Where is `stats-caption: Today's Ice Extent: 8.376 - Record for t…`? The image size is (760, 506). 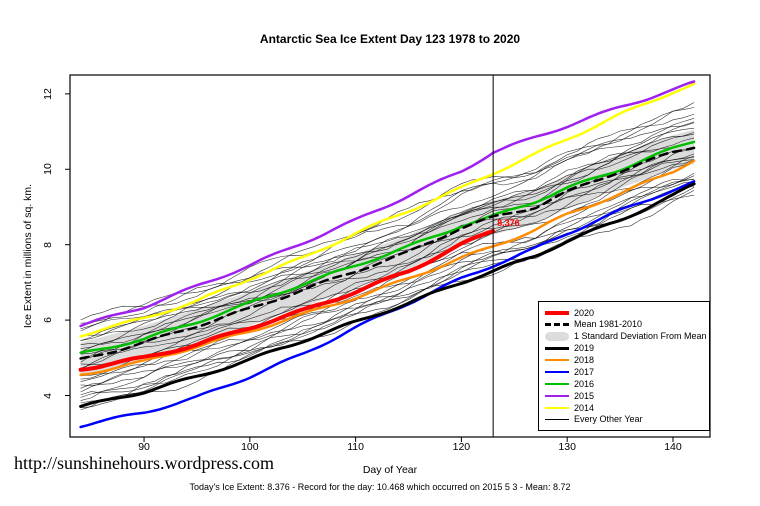
stats-caption: Today's Ice Extent: 8.376 - Record for t… is located at coordinates (380, 487).